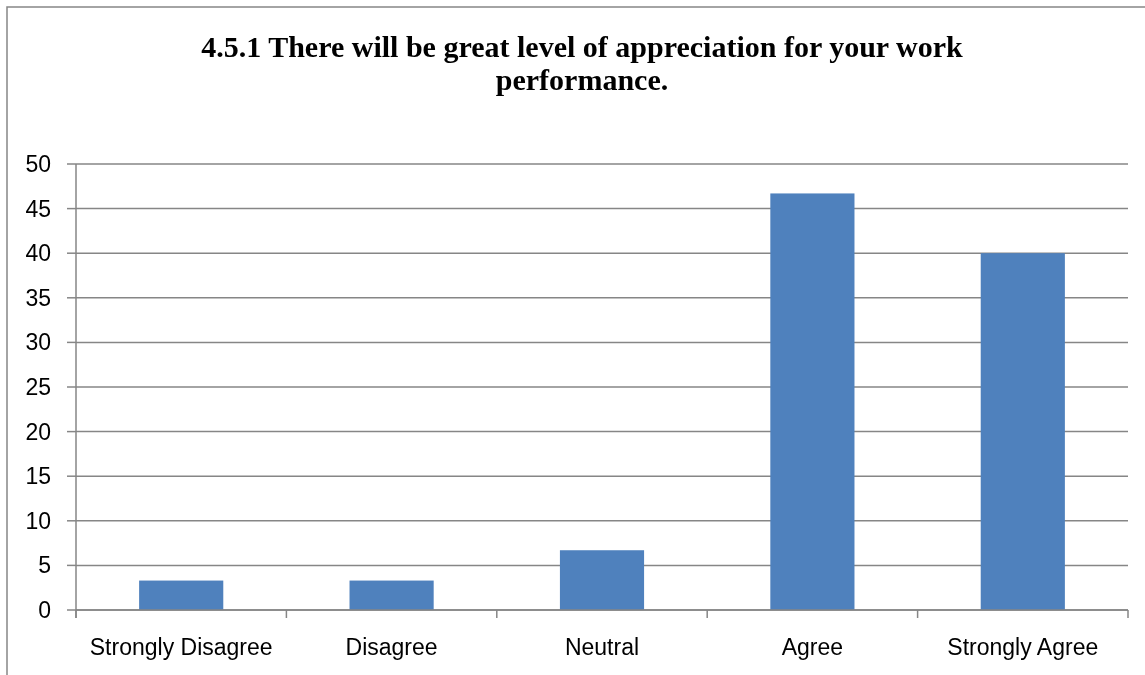 The image size is (1145, 675). I want to click on y-tick-label: 15, so click(38, 476).